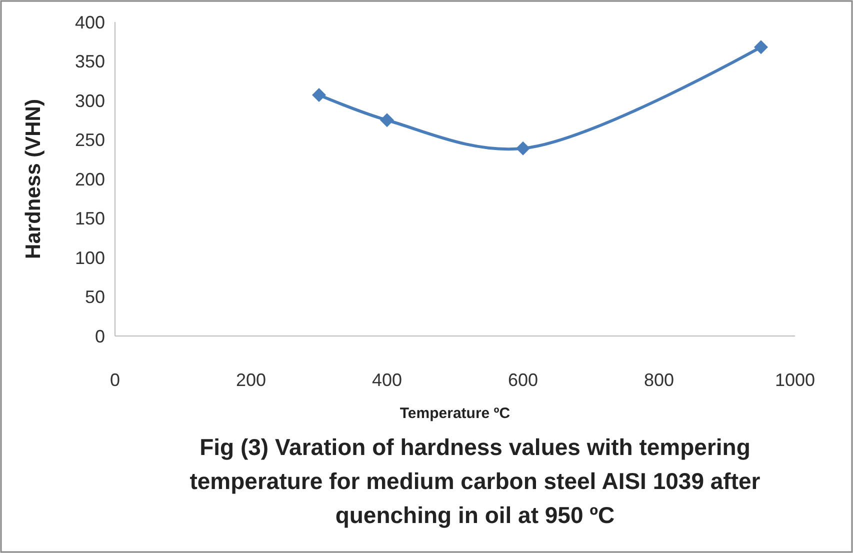 This screenshot has width=853, height=553. I want to click on y-tick-label: 350, so click(89, 62).